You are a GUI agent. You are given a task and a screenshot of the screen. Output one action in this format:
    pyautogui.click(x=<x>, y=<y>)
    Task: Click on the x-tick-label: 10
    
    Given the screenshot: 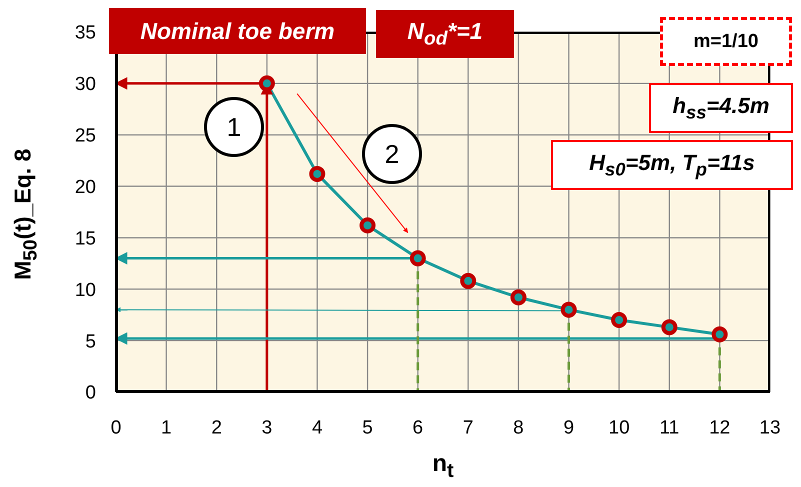 What is the action you would take?
    pyautogui.click(x=619, y=427)
    